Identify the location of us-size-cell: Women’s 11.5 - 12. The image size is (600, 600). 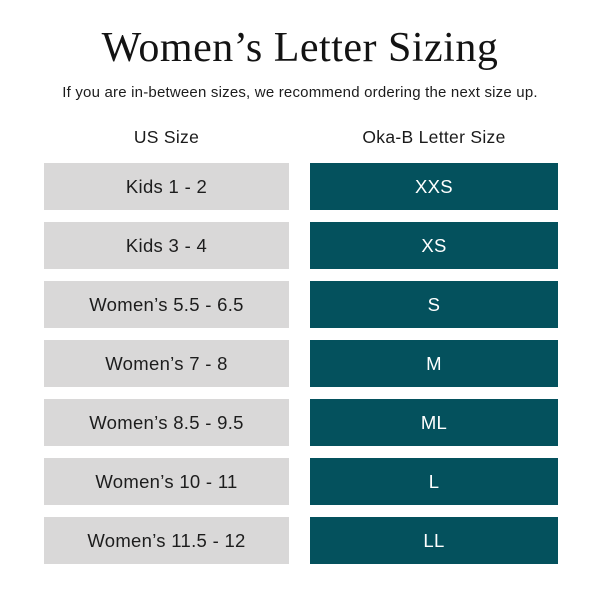
(166, 540).